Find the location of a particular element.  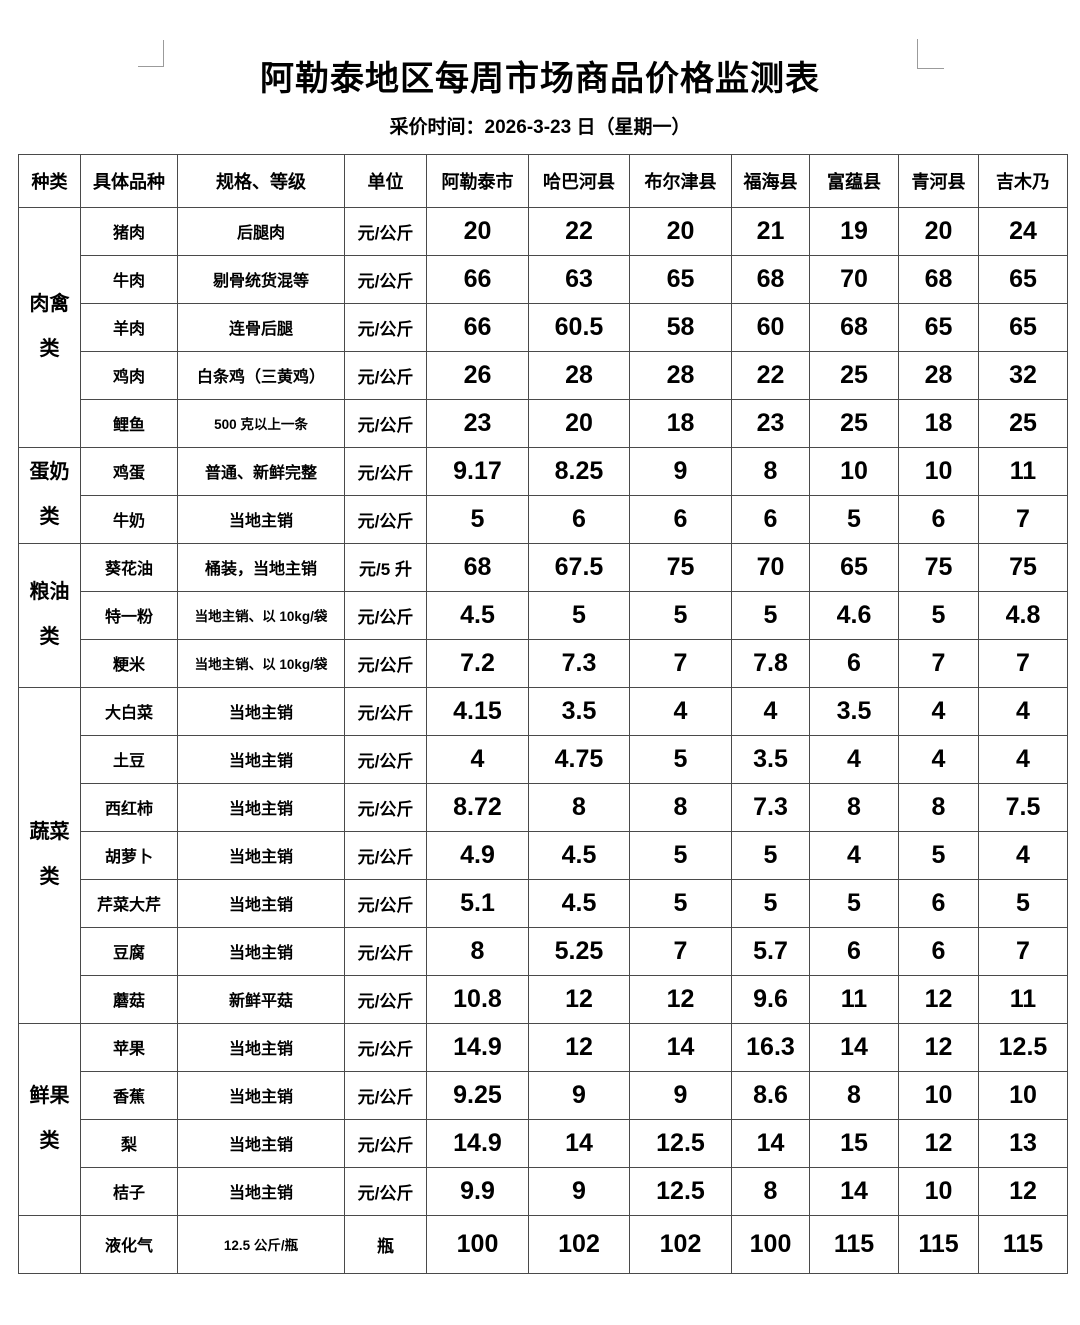

price-cell: 9.6 is located at coordinates (770, 999).